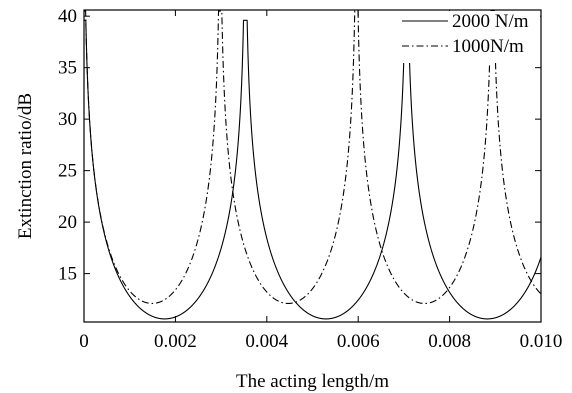 Image resolution: width=572 pixels, height=393 pixels. What do you see at coordinates (25, 166) in the screenshot?
I see `y-axis-title: Extinction ratio/dB` at bounding box center [25, 166].